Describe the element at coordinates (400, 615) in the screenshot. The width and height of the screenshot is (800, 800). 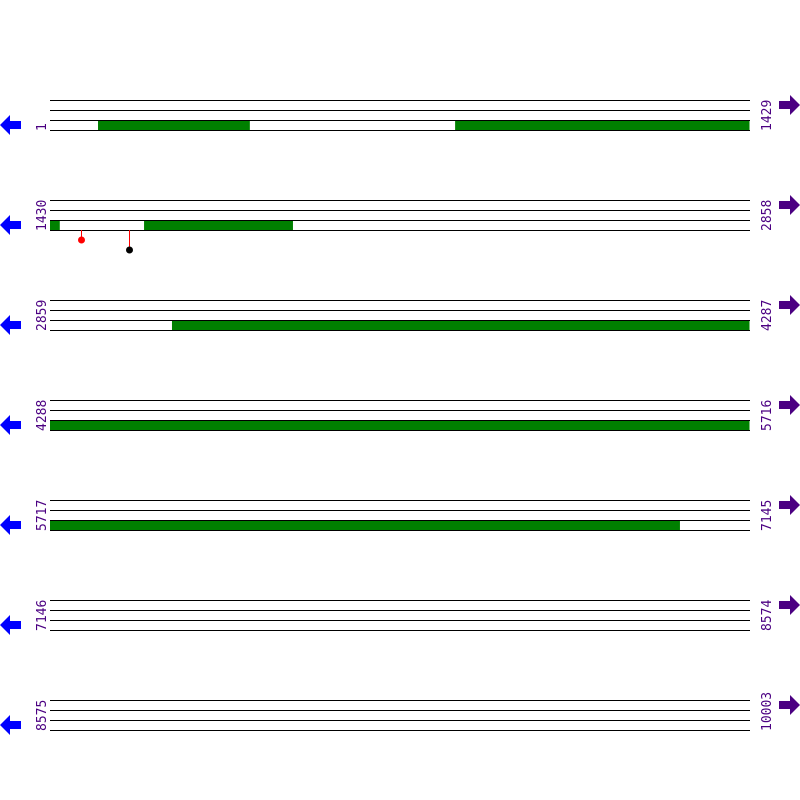
I see `sequence-row: 7146 8574` at that location.